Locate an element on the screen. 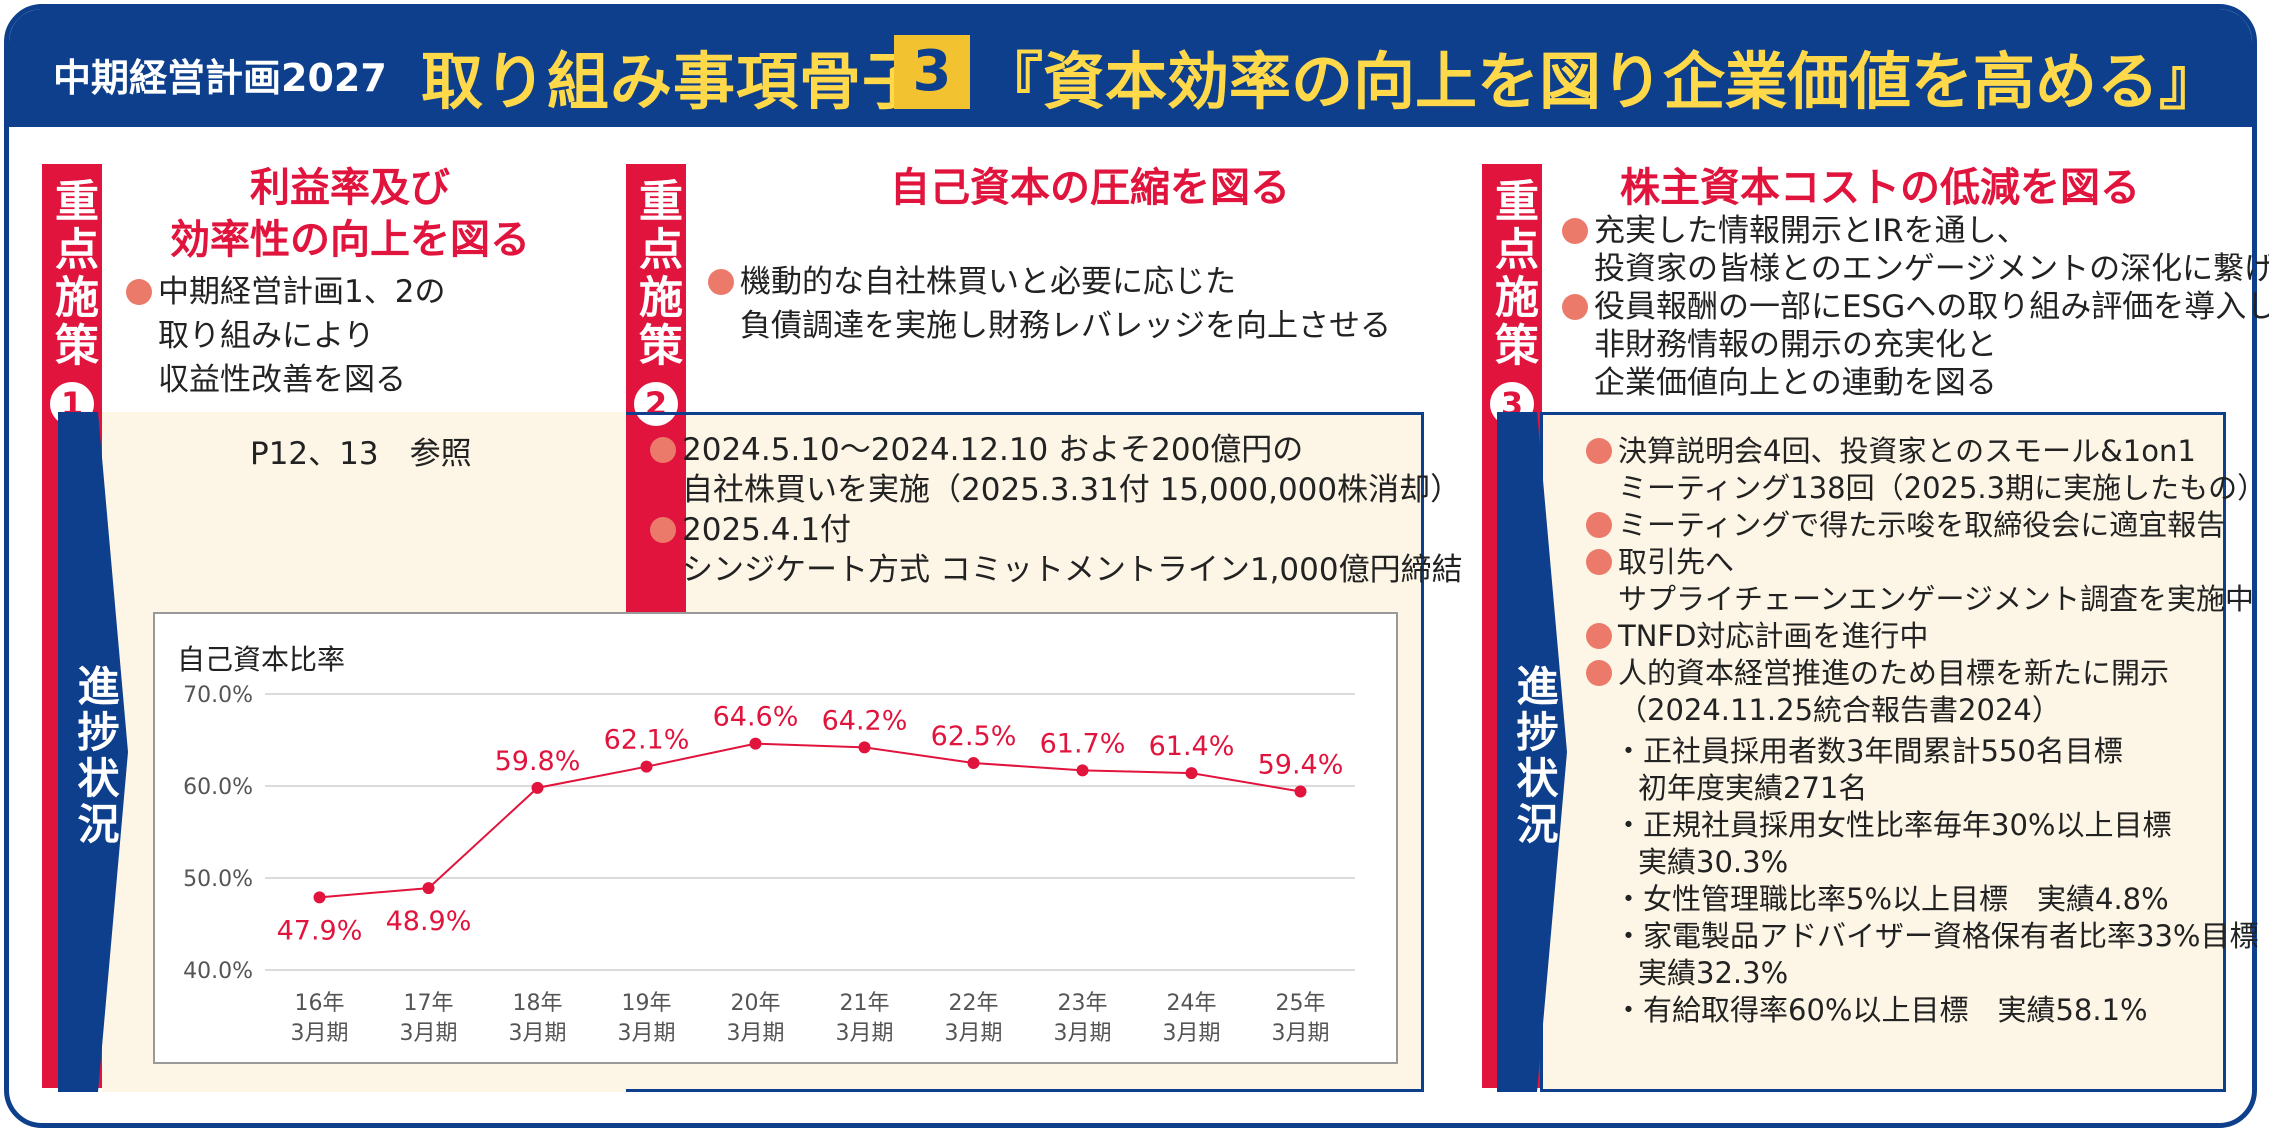  chart-data-label: 64.2% is located at coordinates (865, 720).